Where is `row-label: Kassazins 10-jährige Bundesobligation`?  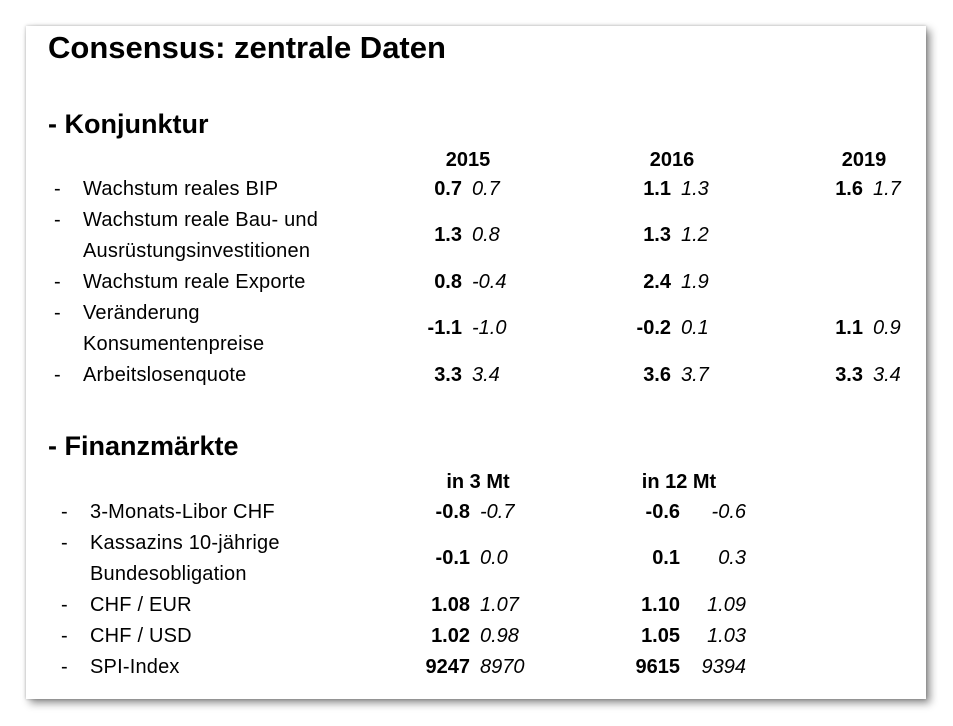
row-label: Kassazins 10-jährige Bundesobligation is located at coordinates (185, 558).